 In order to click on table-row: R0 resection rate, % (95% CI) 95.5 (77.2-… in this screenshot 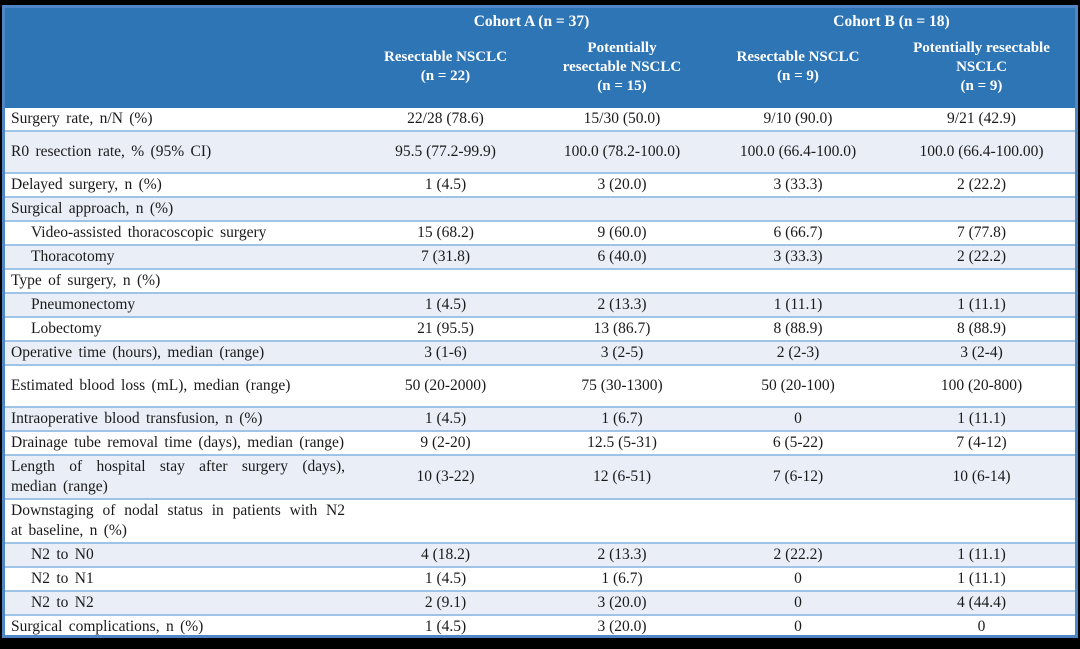, I will do `click(540, 151)`.